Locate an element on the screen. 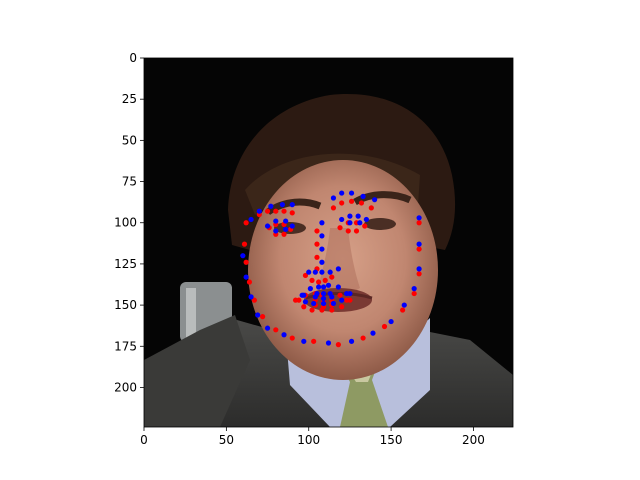 The image size is (640, 480). y-tick-label: 100 is located at coordinates (125, 223).